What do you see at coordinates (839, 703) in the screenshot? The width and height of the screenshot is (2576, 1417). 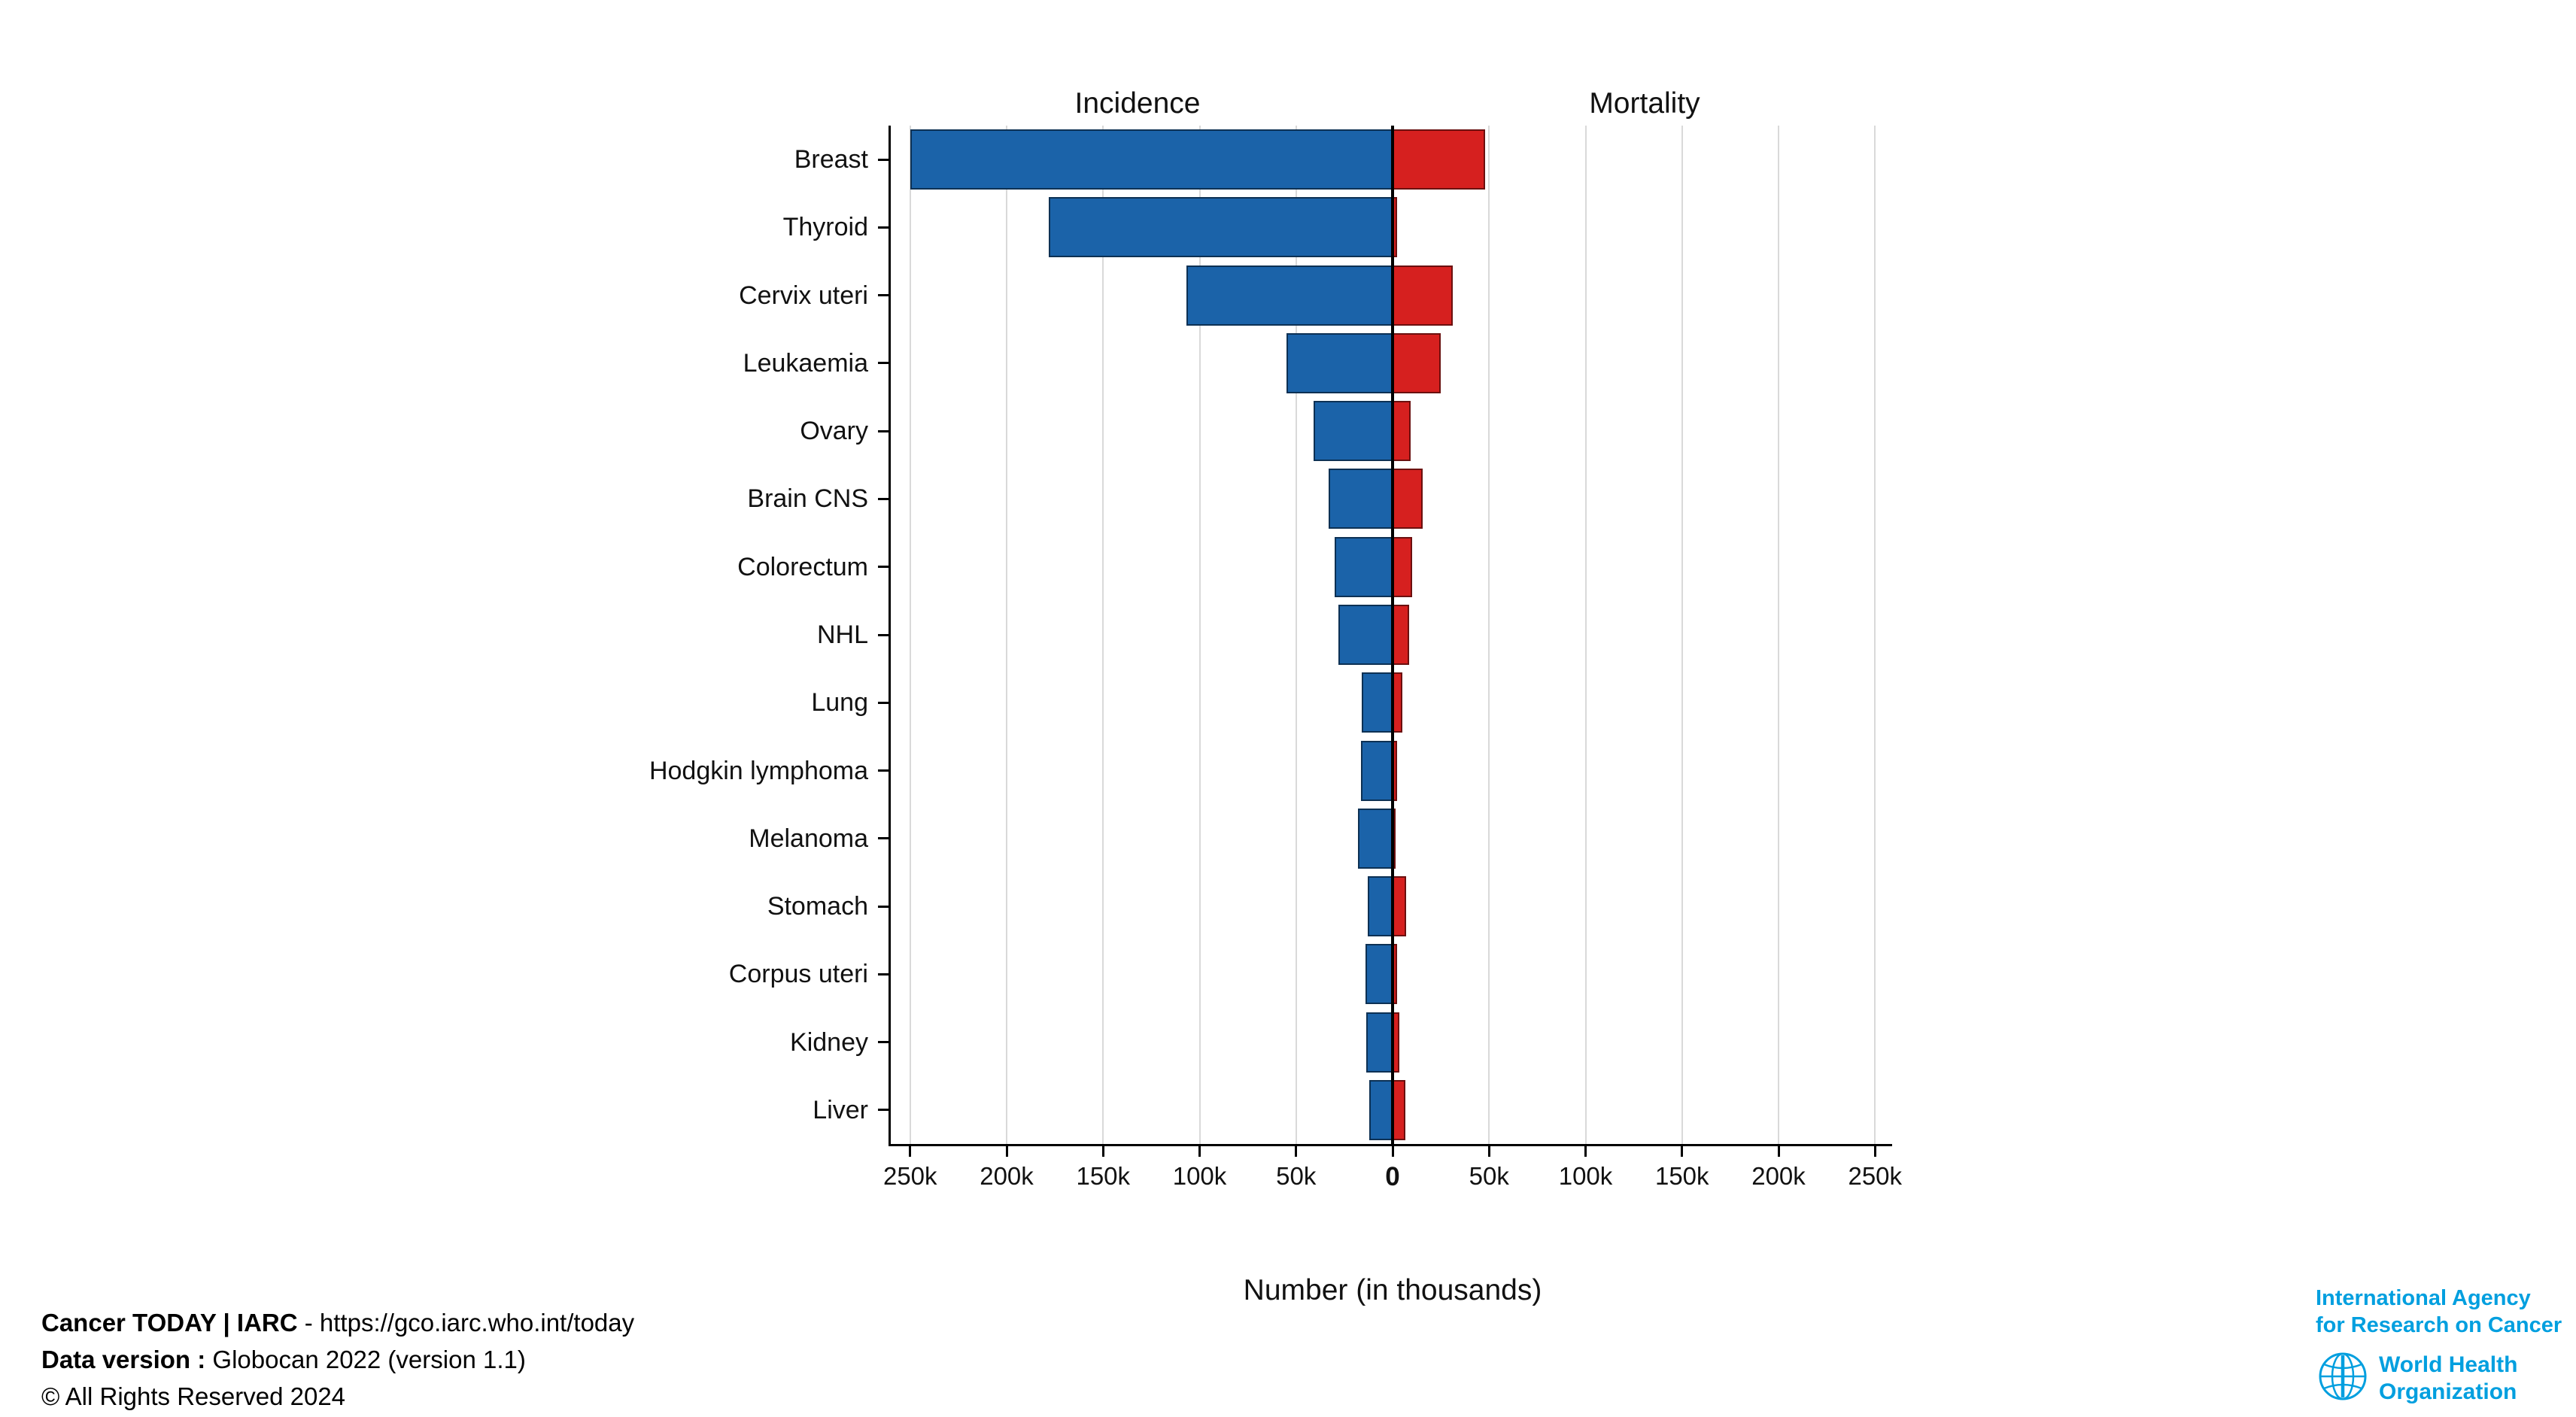 I see `category-label: Lung` at bounding box center [839, 703].